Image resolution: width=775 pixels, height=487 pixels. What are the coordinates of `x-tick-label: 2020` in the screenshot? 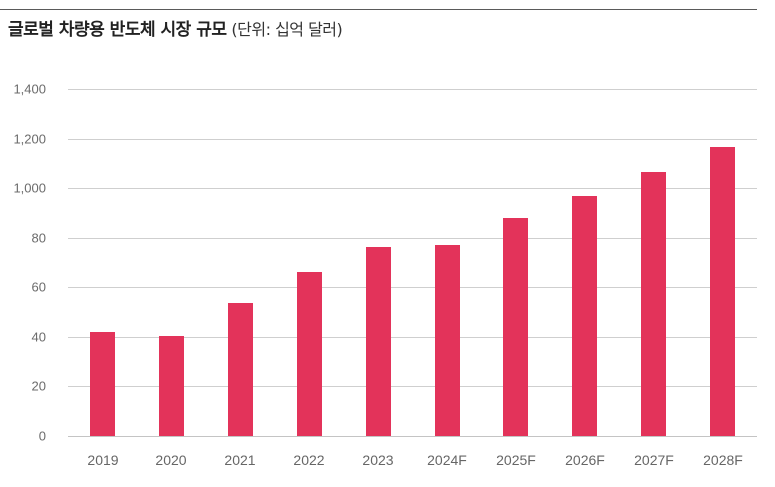 It's located at (171, 460).